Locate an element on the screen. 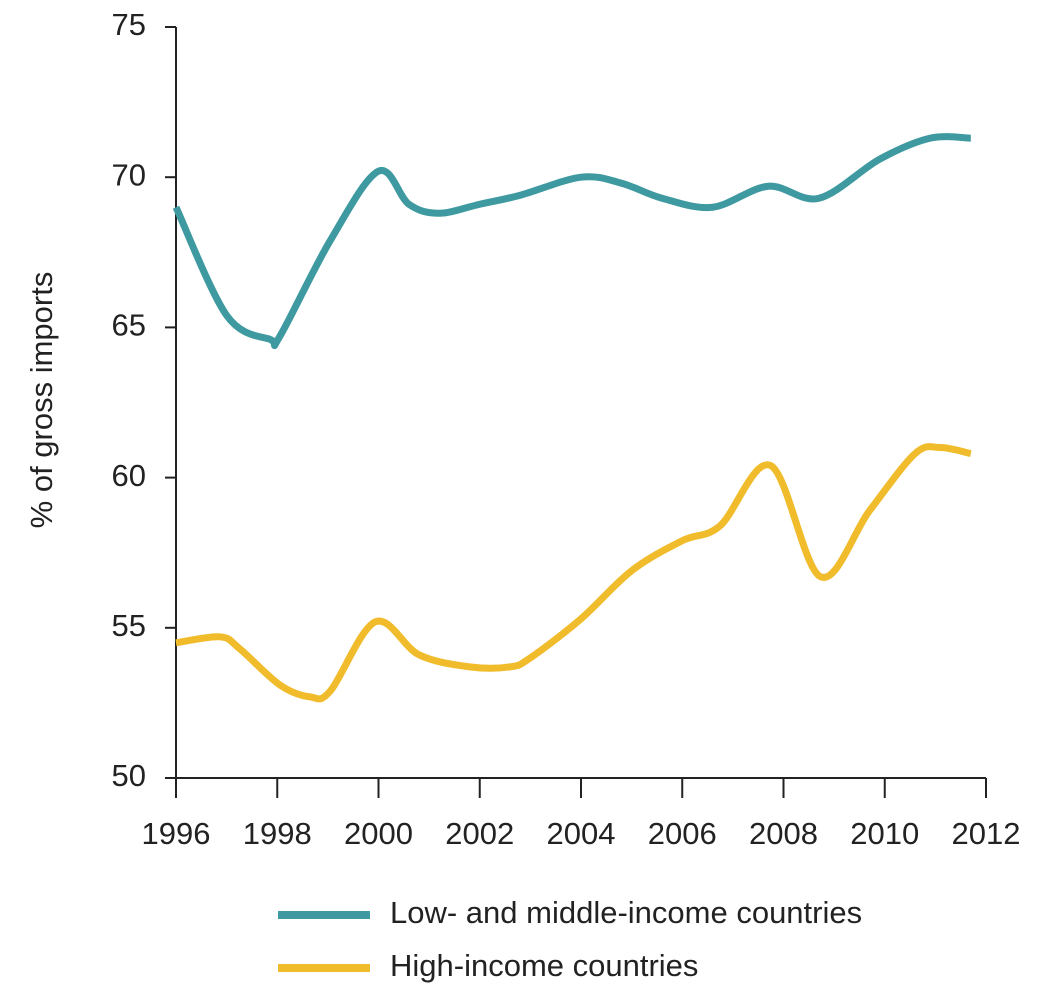 The width and height of the screenshot is (1040, 986). y-axis-label: % of gross imports is located at coordinates (41, 400).